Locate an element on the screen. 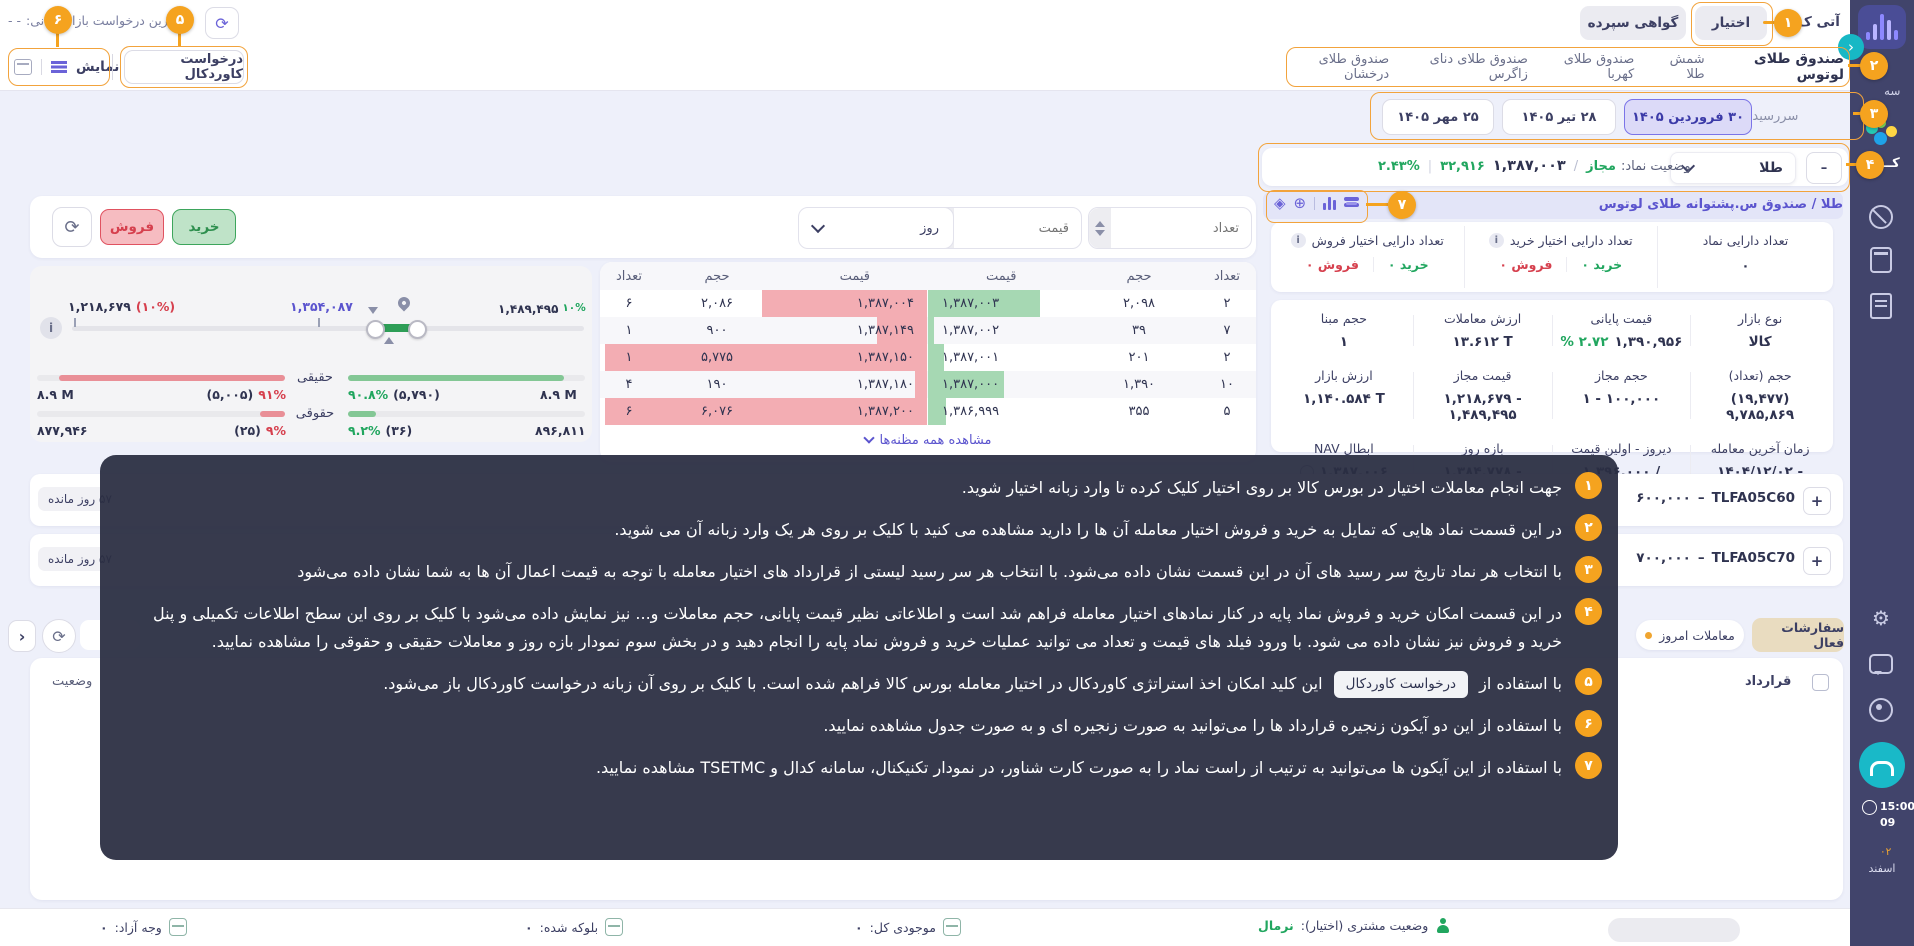  range-high-value: ۱,۴۸۹,۴۹۵ is located at coordinates (528, 309).